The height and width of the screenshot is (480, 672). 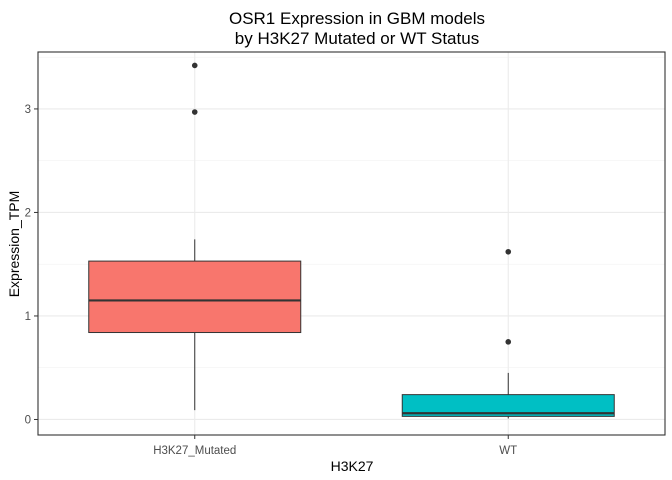 I want to click on box-wt, so click(x=508, y=405).